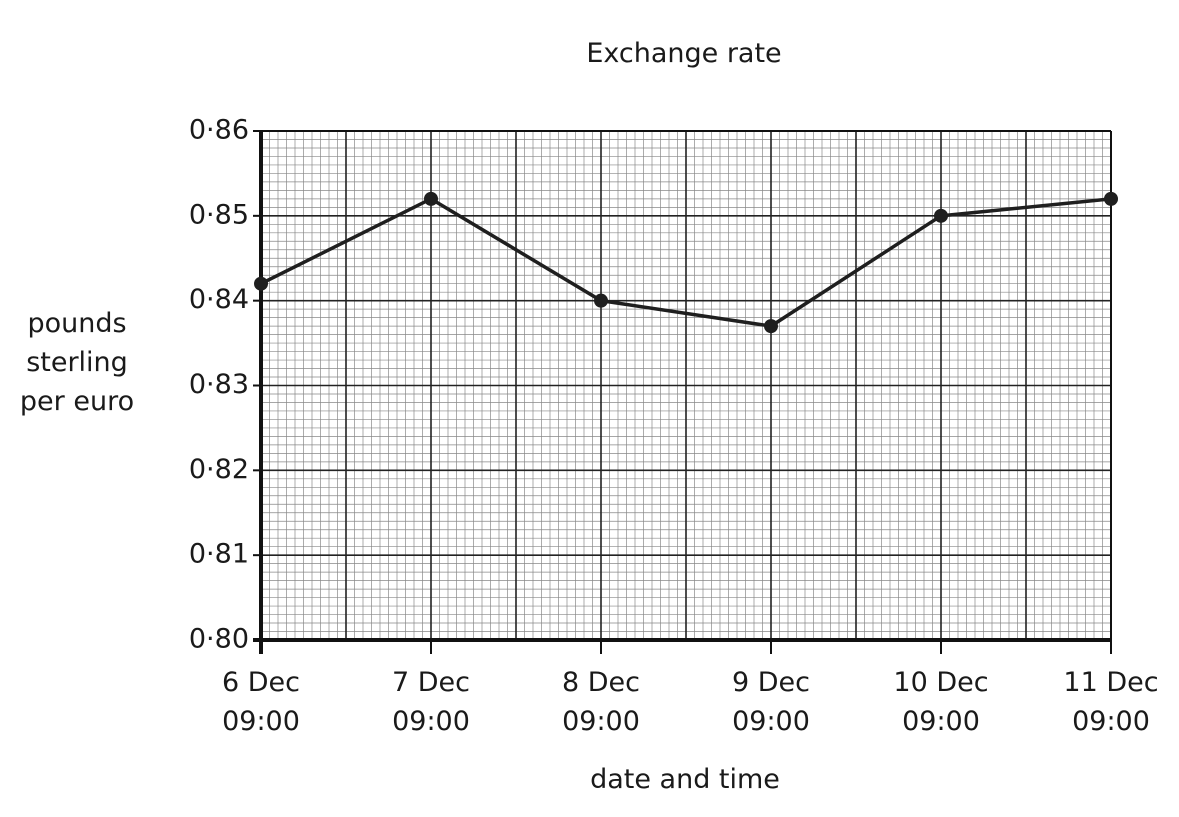 This screenshot has width=1179, height=817. Describe the element at coordinates (686, 262) in the screenshot. I see `line` at that location.